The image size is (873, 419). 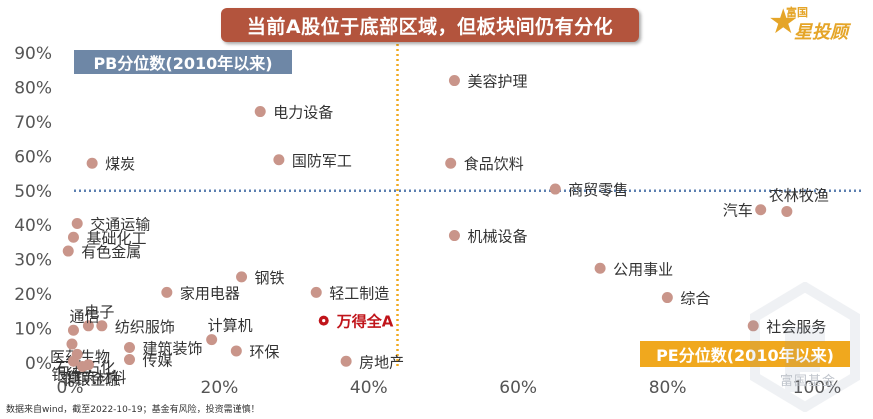 I want to click on y-tick-label: 90%, so click(x=33, y=54).